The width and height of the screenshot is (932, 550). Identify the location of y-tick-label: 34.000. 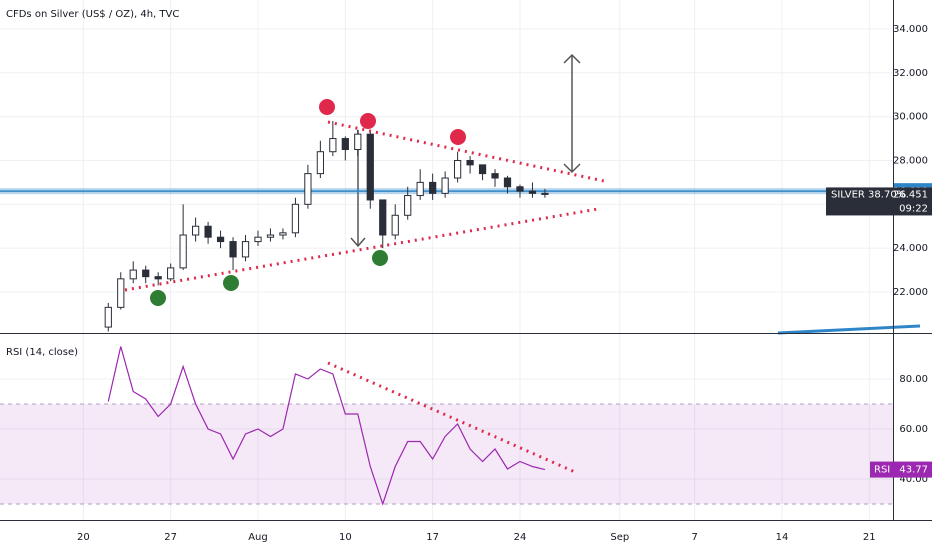
(910, 29).